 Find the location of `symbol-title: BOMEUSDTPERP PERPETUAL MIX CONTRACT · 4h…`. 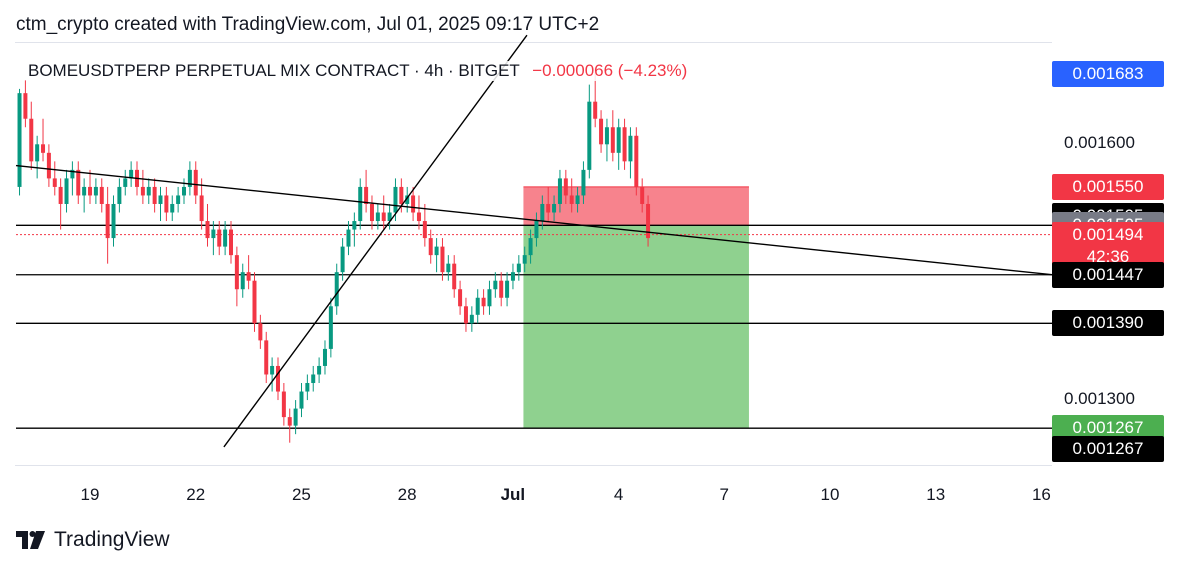

symbol-title: BOMEUSDTPERP PERPETUAL MIX CONTRACT · 4h… is located at coordinates (274, 70).